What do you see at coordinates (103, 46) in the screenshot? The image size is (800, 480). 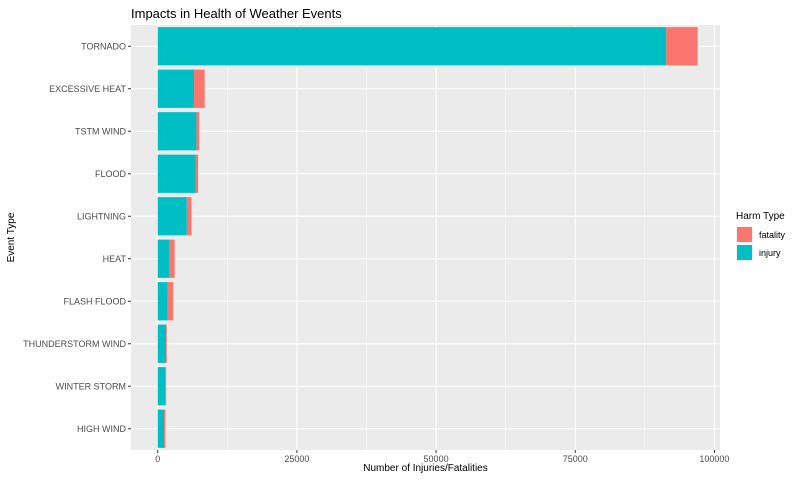 I see `y-tick-label: TORNADO` at bounding box center [103, 46].